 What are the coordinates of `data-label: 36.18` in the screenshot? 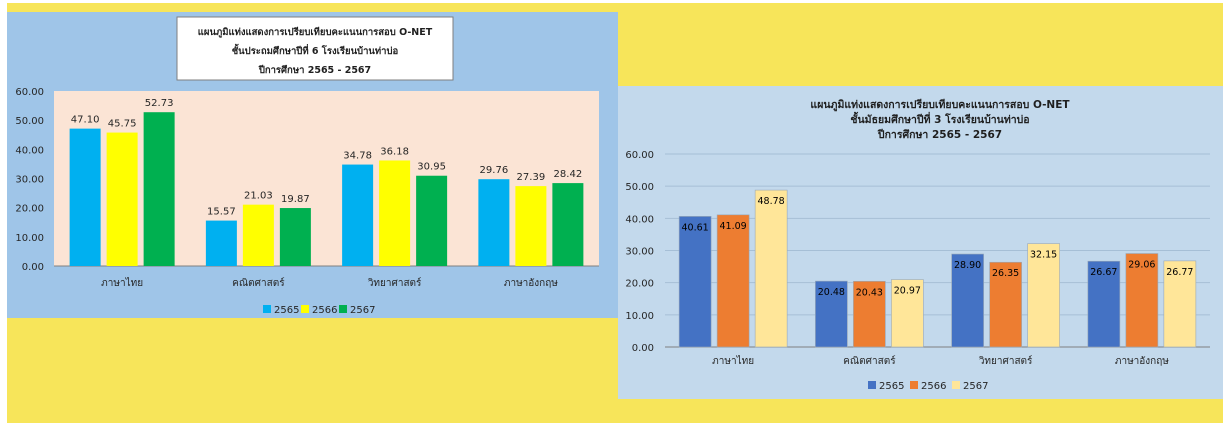 It's located at (394, 151).